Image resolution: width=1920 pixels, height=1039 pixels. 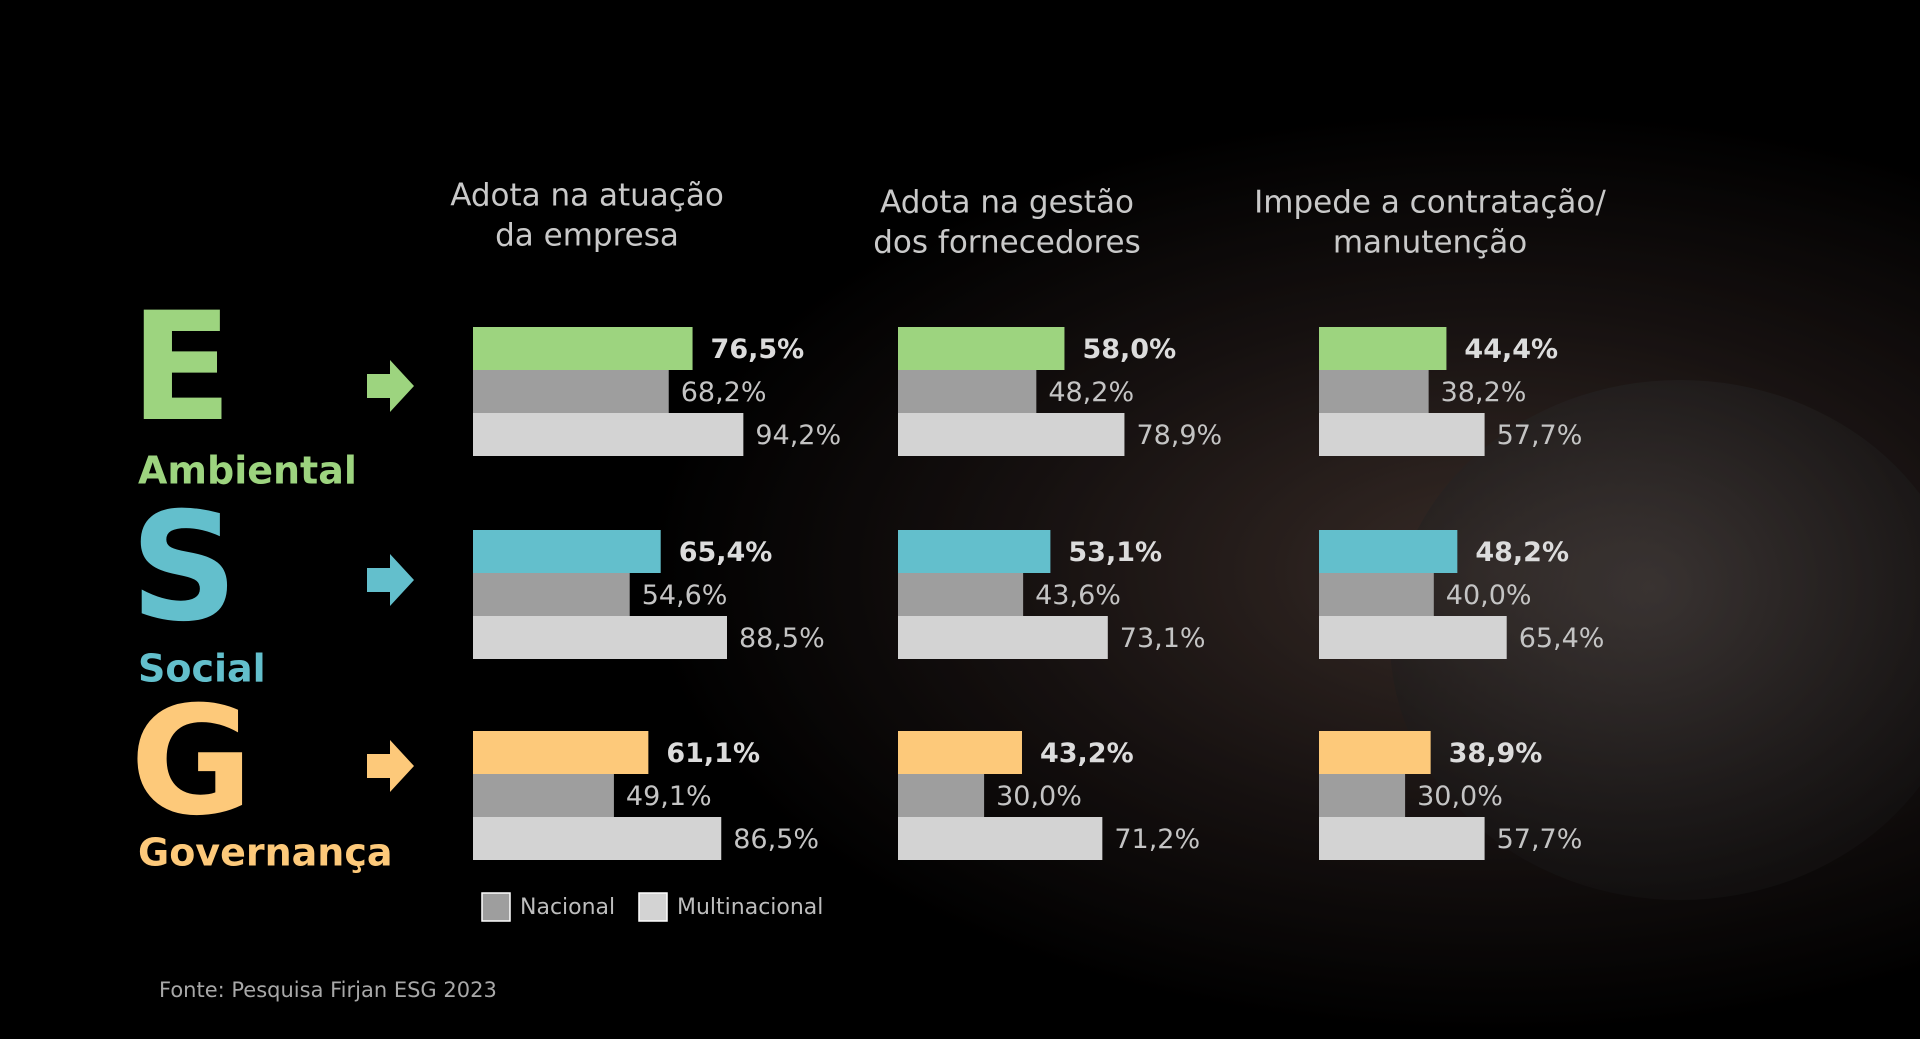 What do you see at coordinates (1430, 203) in the screenshot?
I see `column-title: Impede a contratação/` at bounding box center [1430, 203].